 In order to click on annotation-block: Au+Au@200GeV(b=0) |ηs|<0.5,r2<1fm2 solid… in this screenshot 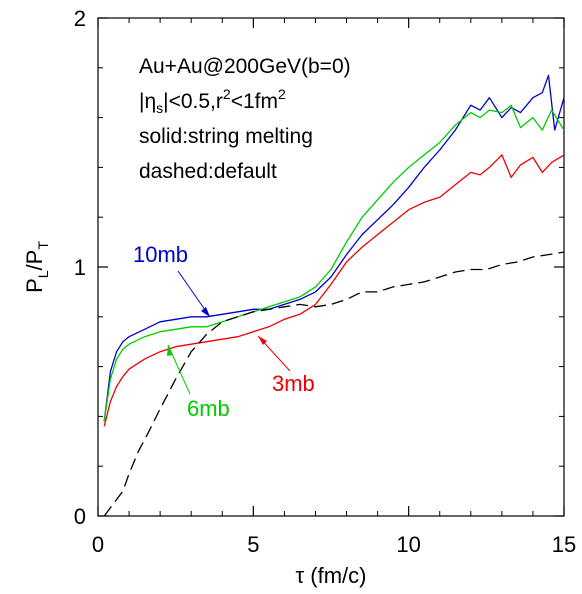, I will do `click(245, 119)`.